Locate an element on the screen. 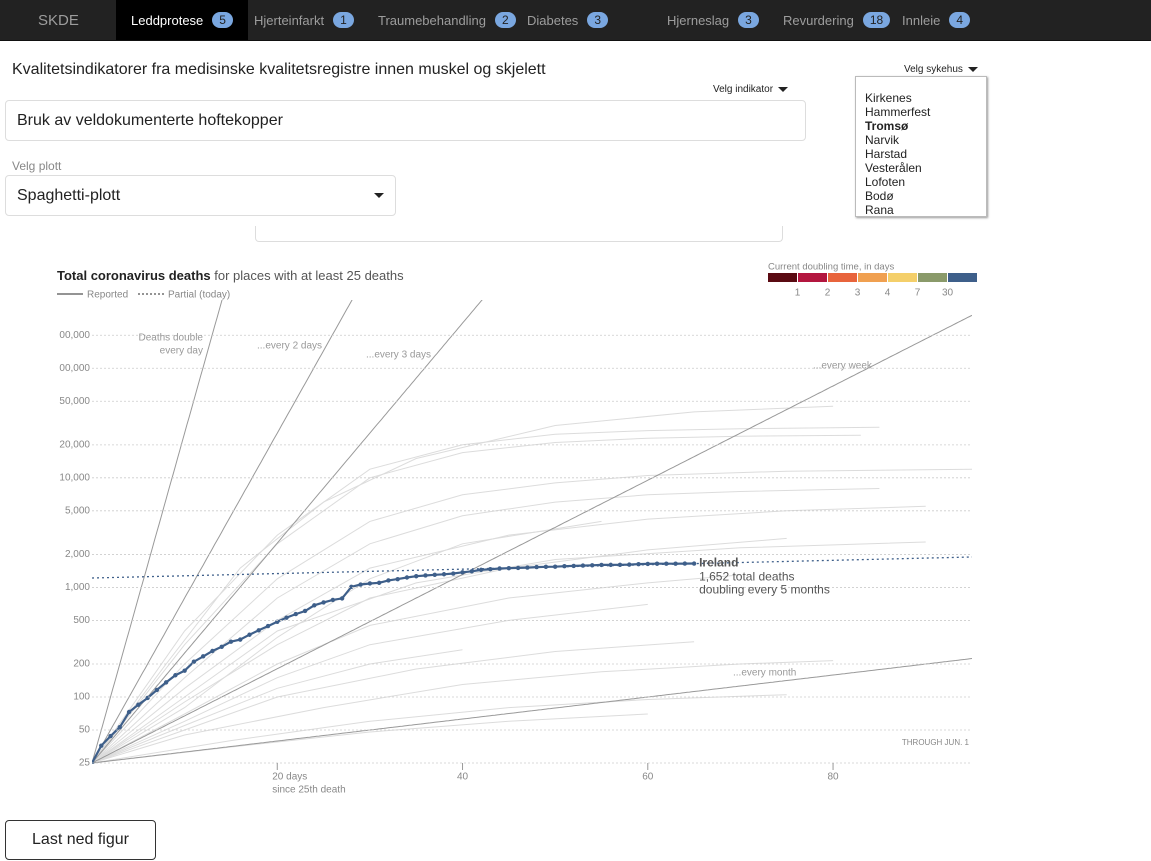 The image size is (1151, 861). brand: SKDE is located at coordinates (58, 20).